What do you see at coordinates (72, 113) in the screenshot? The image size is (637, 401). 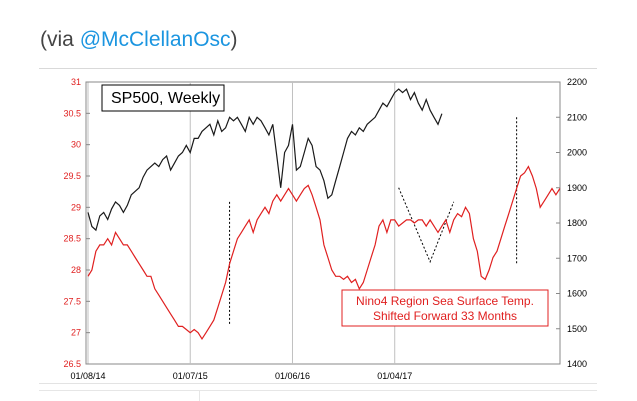 I see `left-tick-label: 30.5` at bounding box center [72, 113].